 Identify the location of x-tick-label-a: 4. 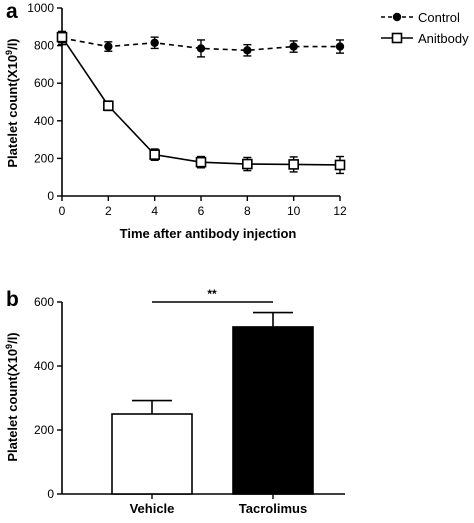
(154, 211).